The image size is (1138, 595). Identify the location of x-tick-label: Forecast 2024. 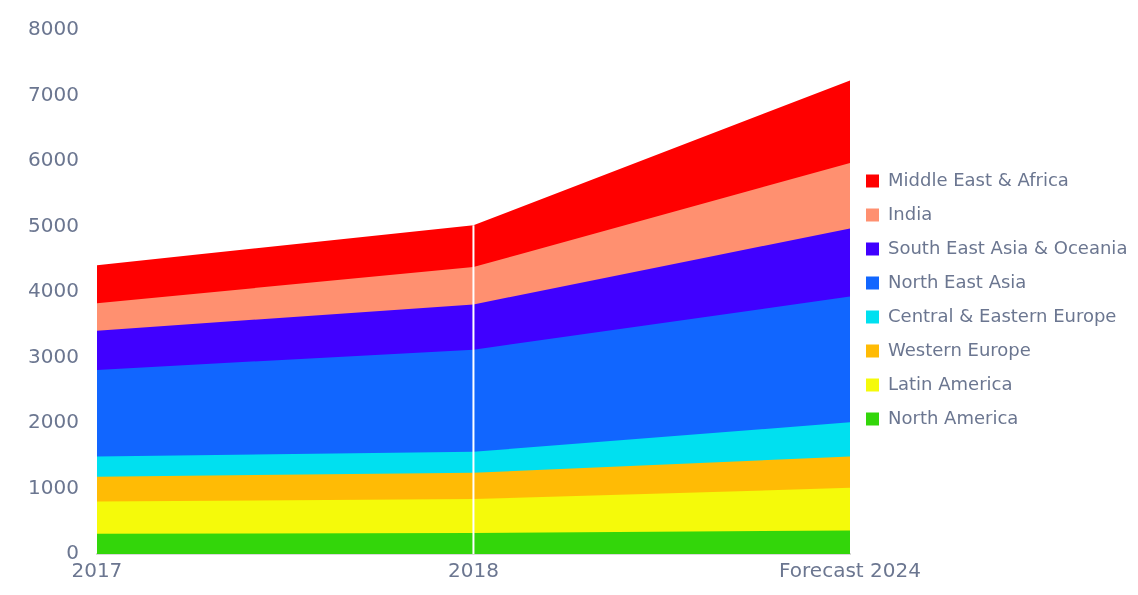
(850, 570).